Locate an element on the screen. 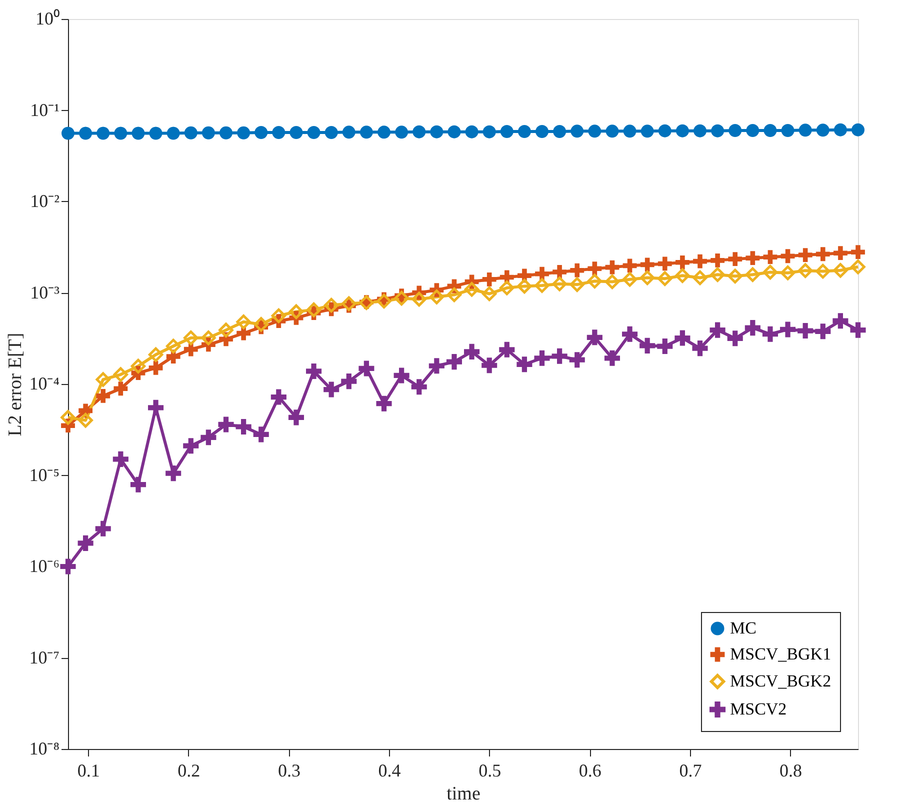 The height and width of the screenshot is (805, 907). x-tick-label: 0.5 is located at coordinates (490, 770).